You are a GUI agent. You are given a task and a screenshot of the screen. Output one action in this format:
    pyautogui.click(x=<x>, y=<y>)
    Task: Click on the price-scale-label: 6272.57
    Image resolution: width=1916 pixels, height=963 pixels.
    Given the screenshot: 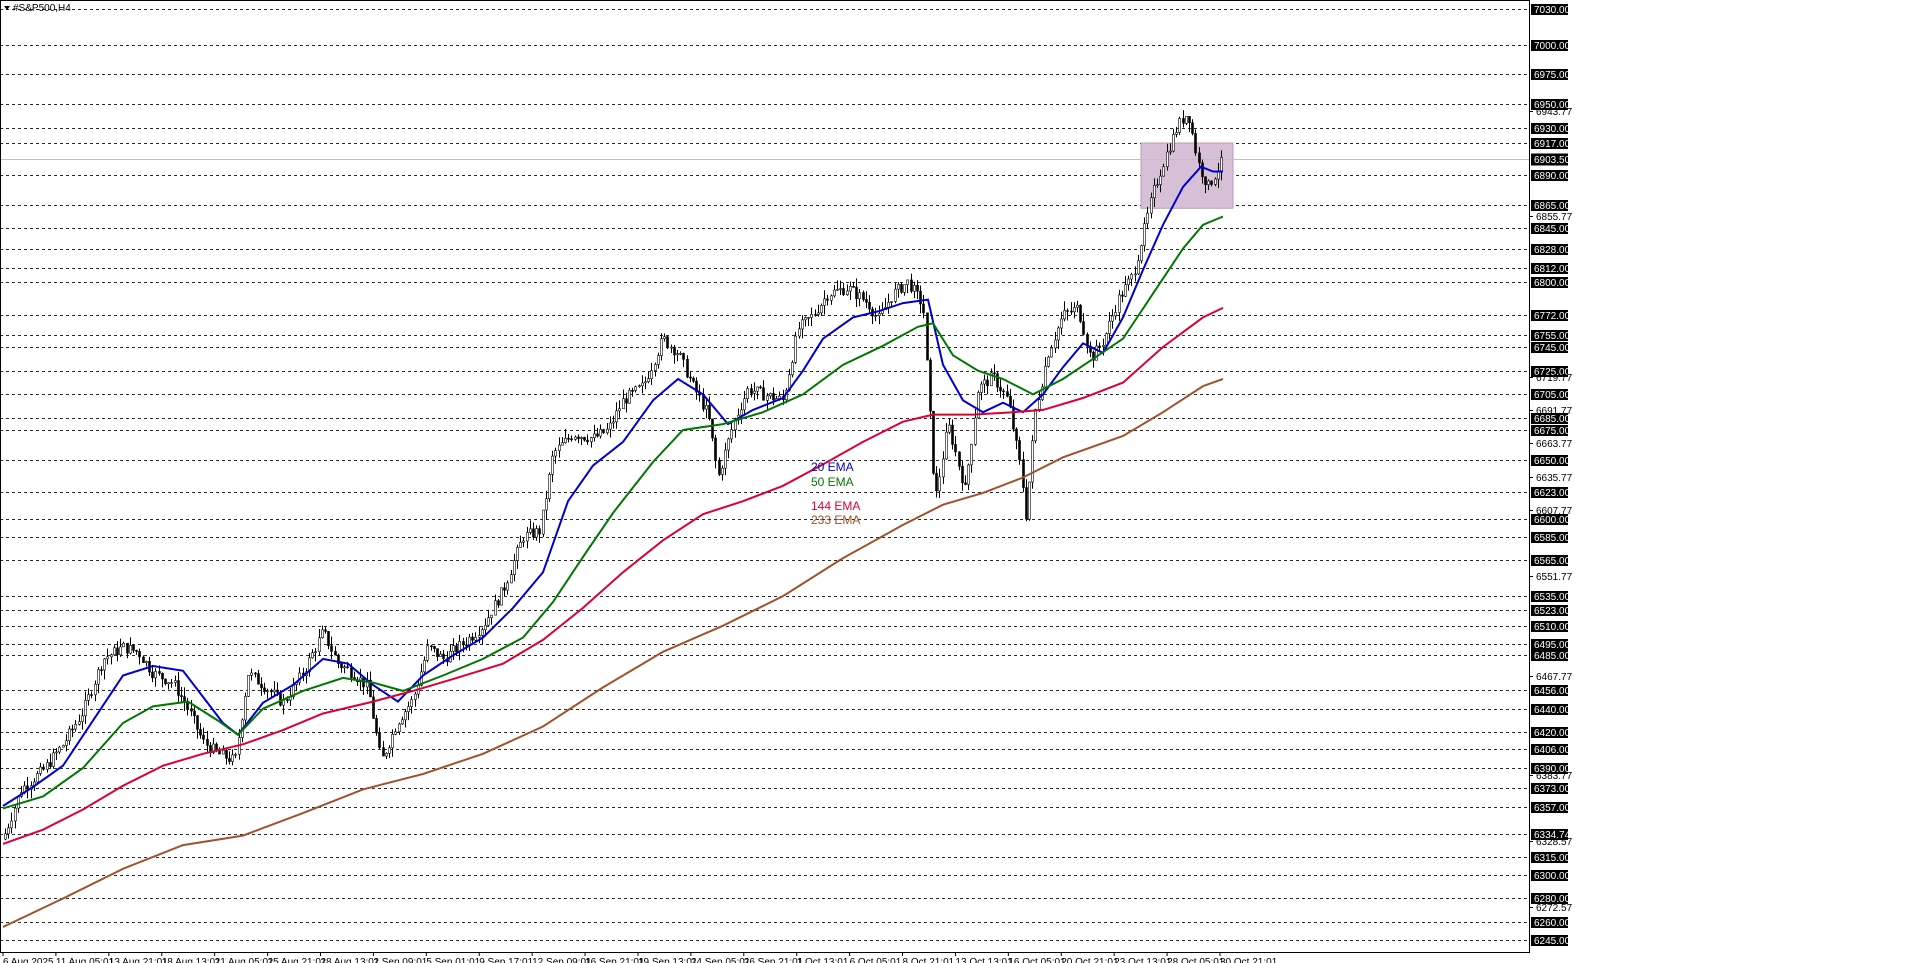 What is the action you would take?
    pyautogui.click(x=1554, y=908)
    